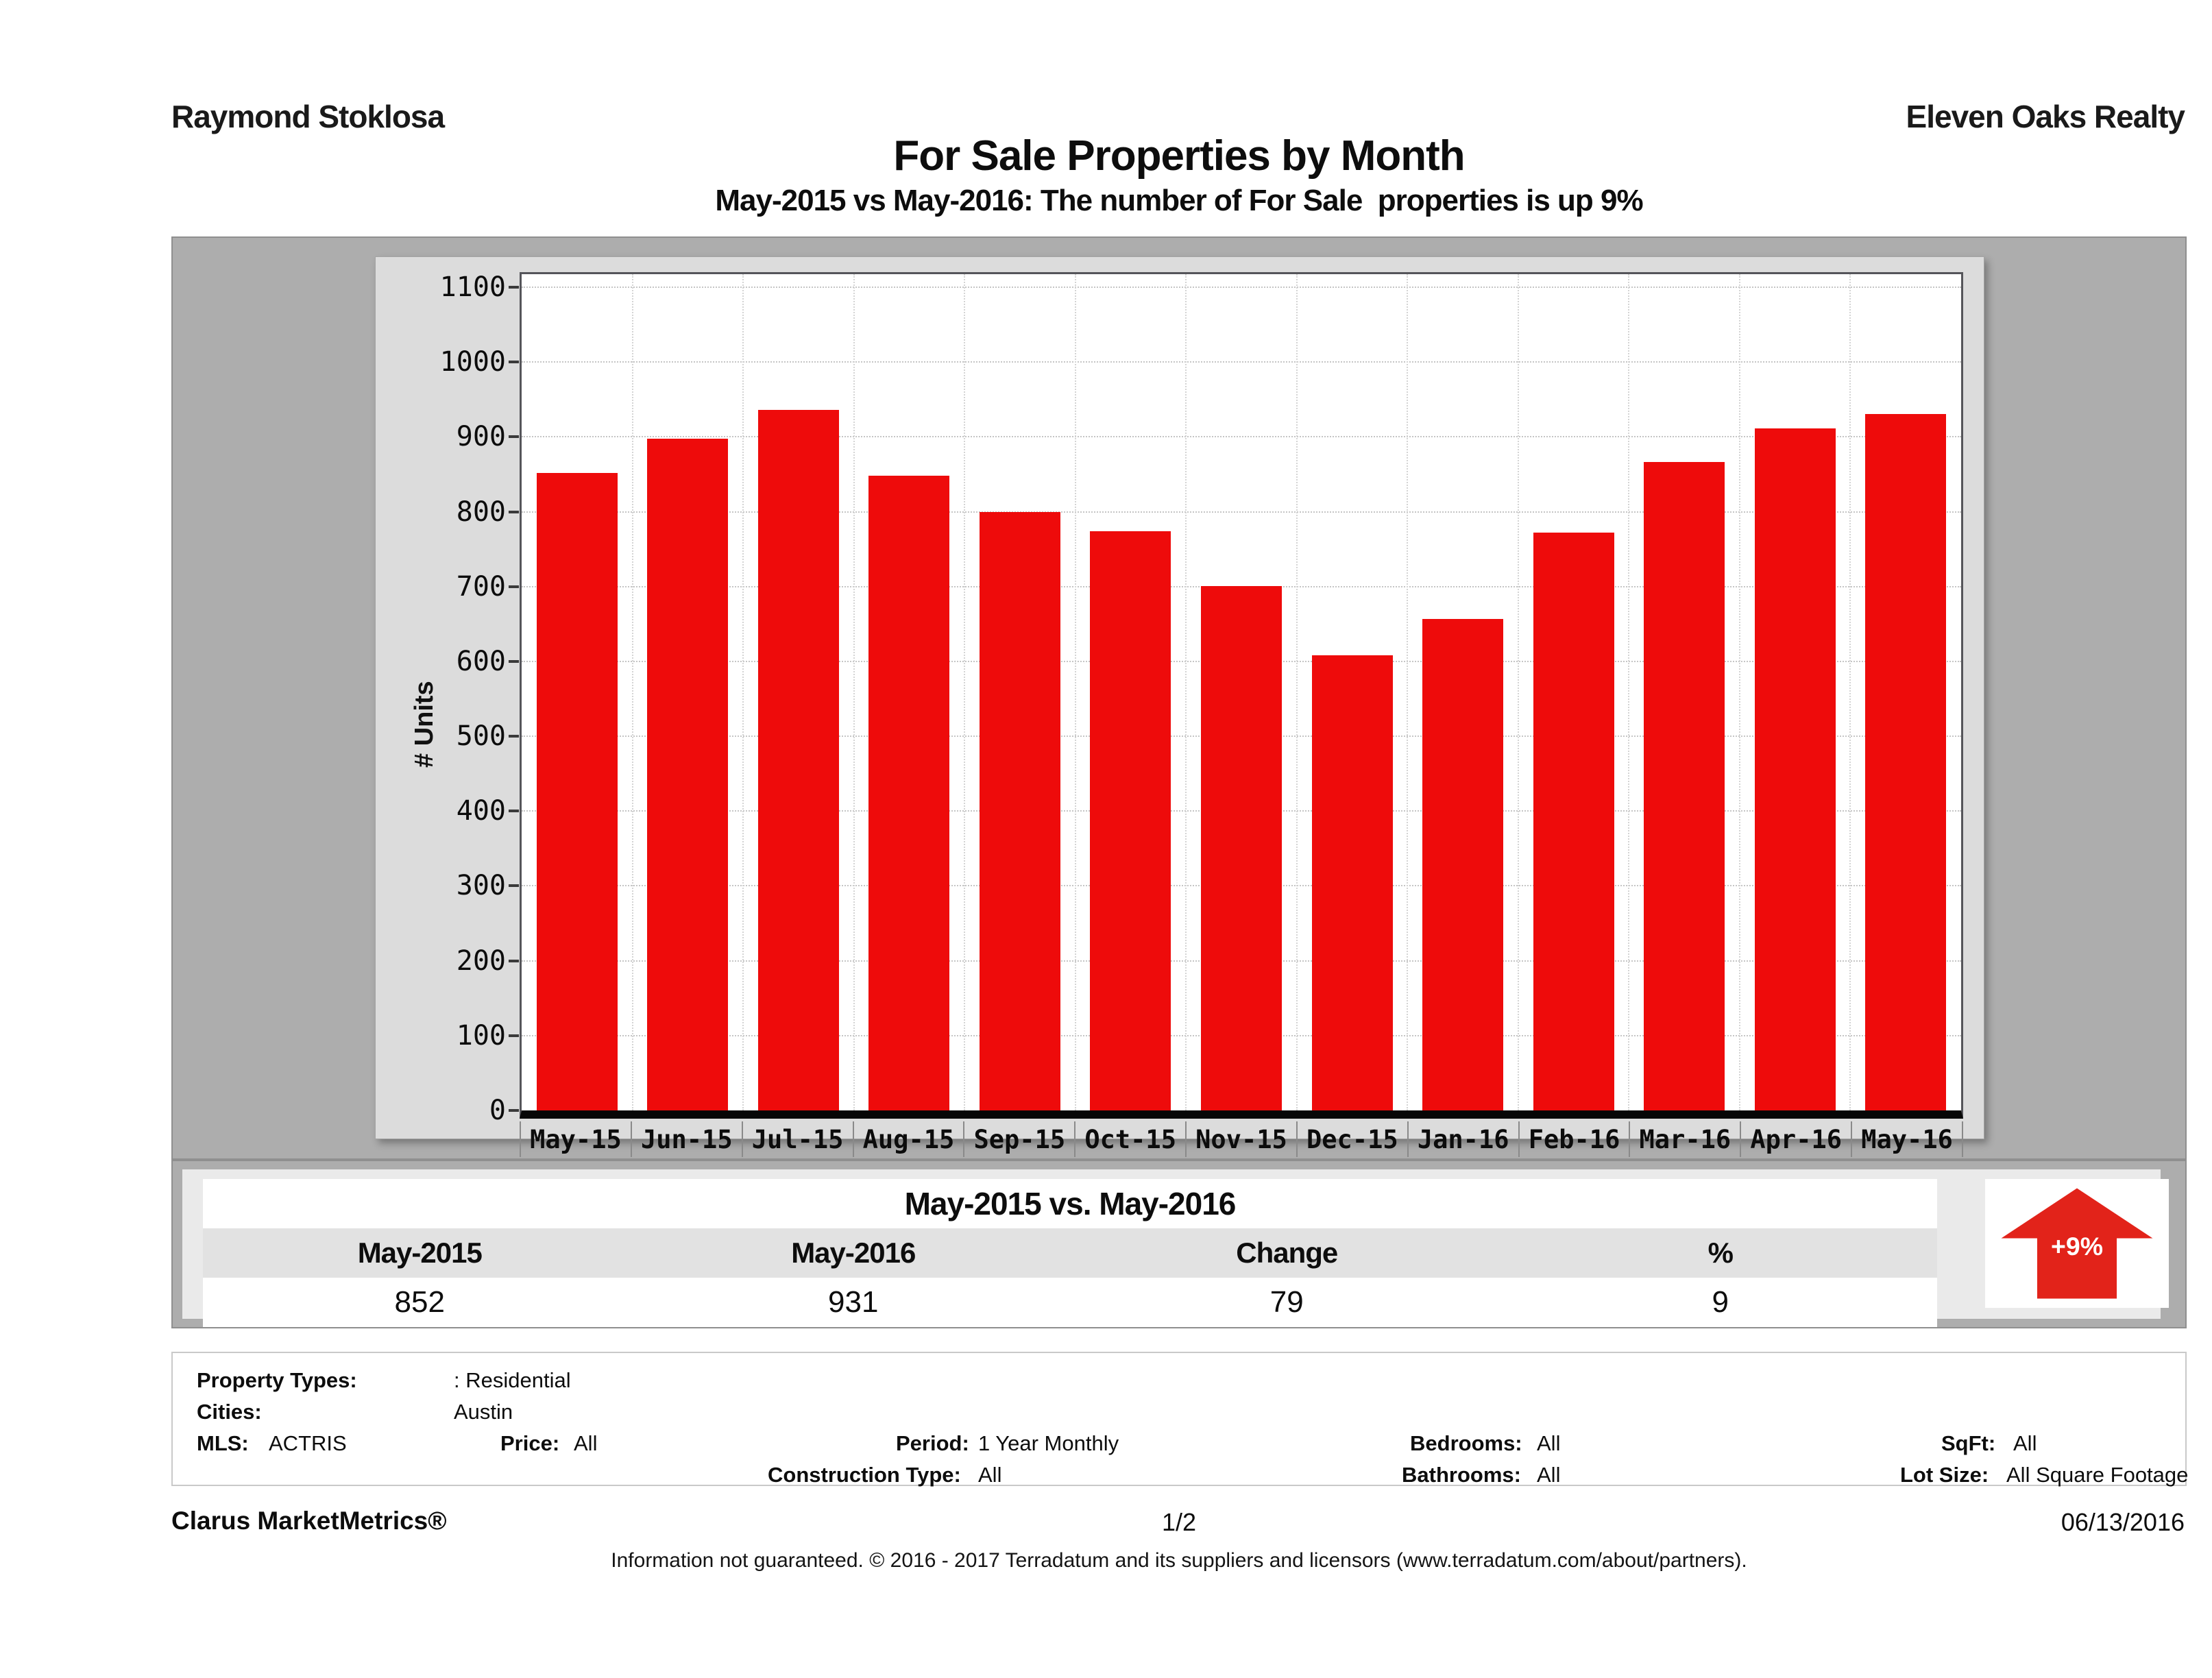  I want to click on period-label: Period:, so click(932, 1443).